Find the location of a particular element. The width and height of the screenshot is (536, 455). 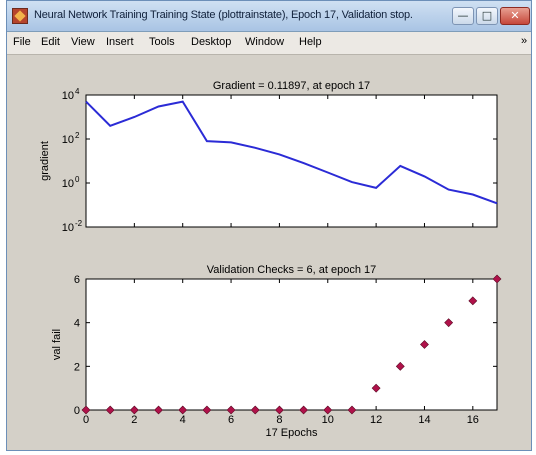

menu-window: Window is located at coordinates (264, 42).